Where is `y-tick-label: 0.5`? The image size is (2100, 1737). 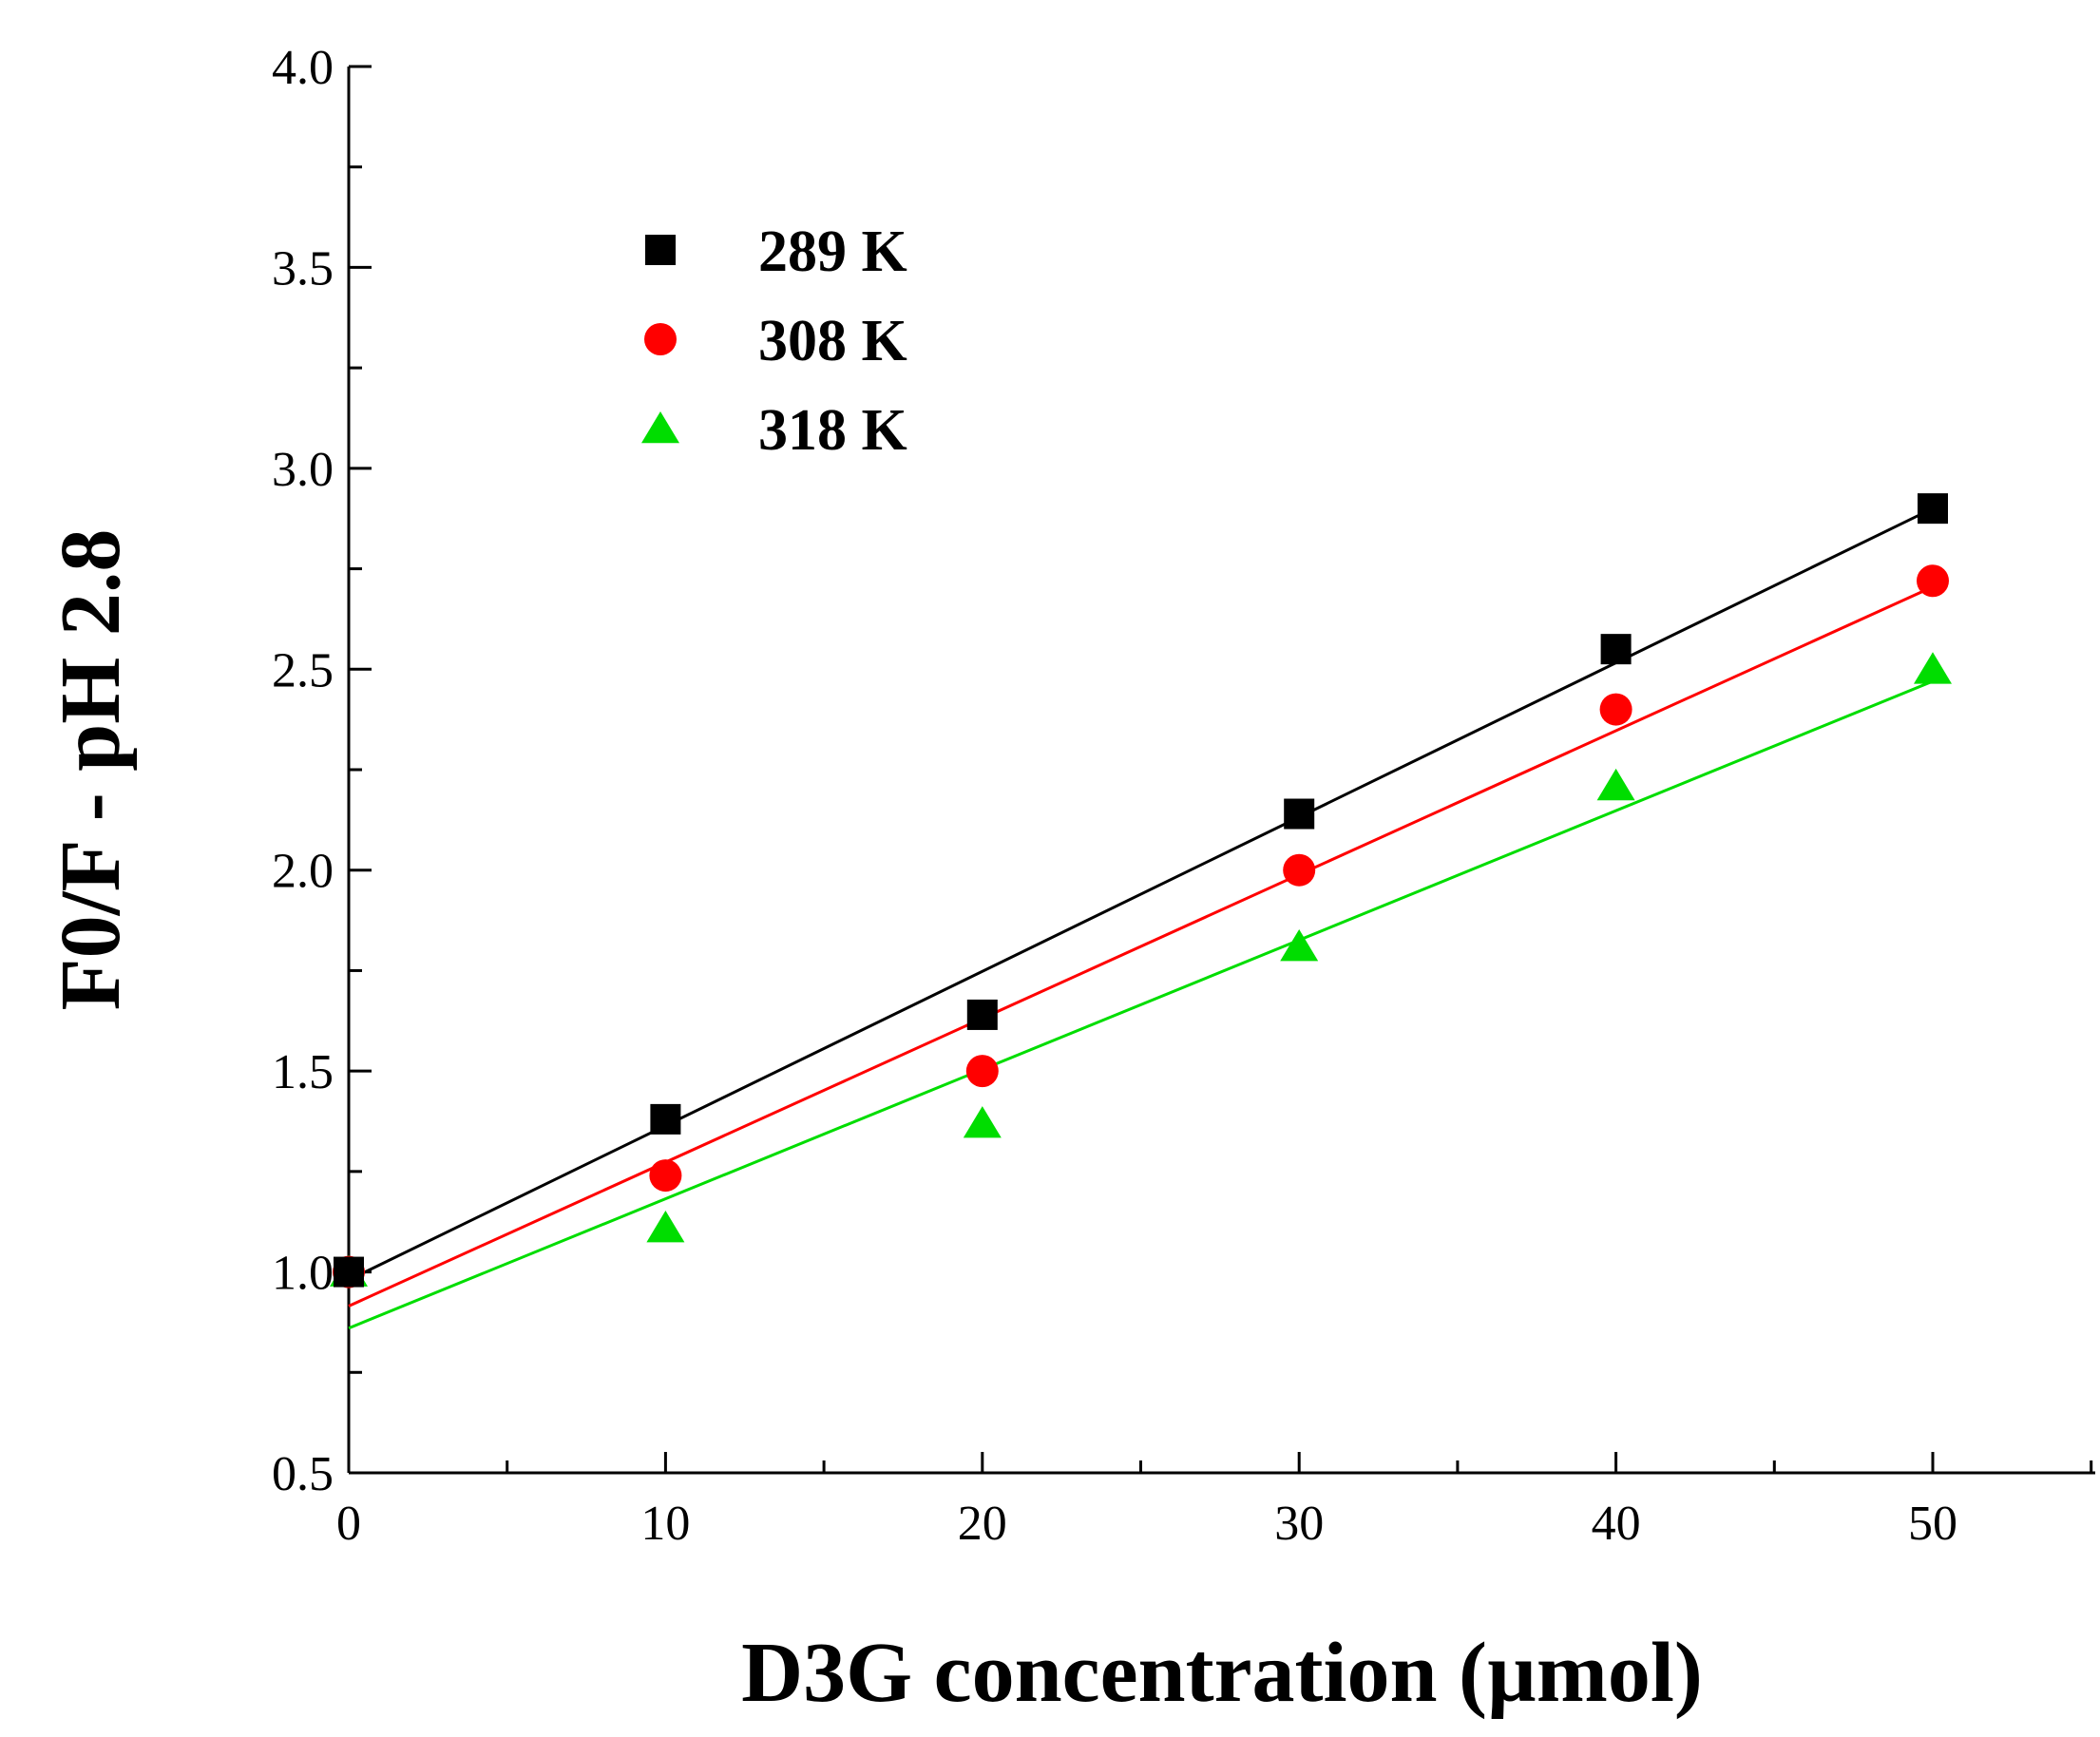 y-tick-label: 0.5 is located at coordinates (303, 1474).